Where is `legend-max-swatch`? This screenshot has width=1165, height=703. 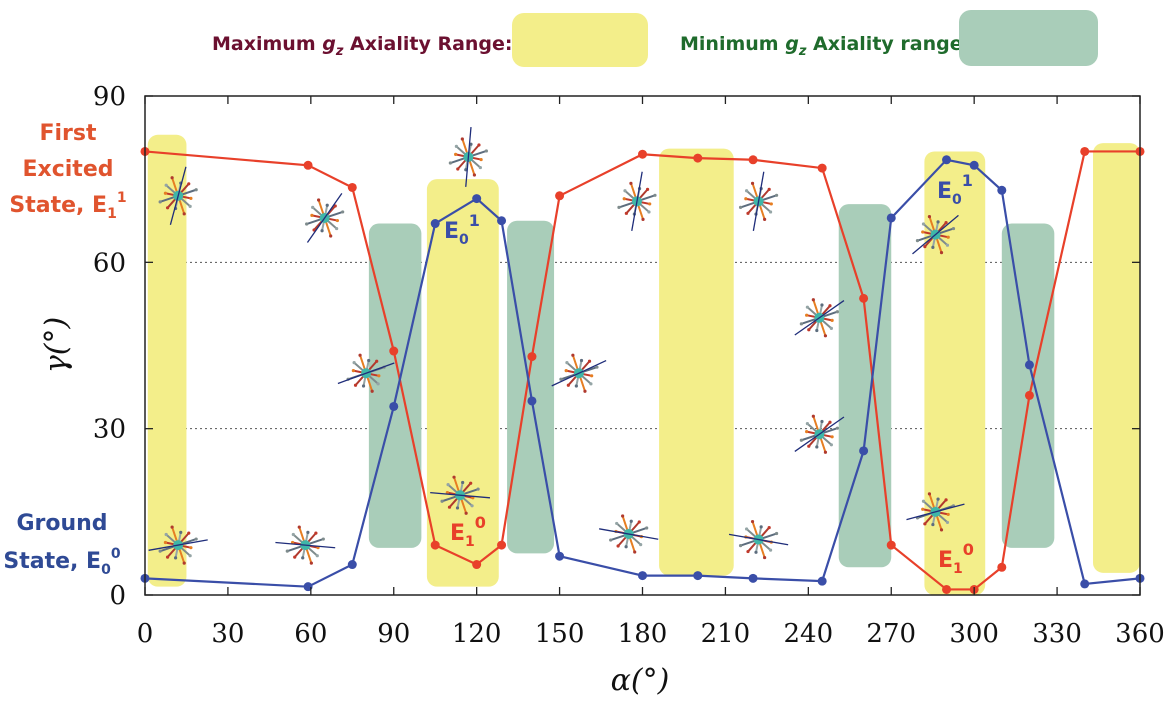 legend-max-swatch is located at coordinates (580, 40).